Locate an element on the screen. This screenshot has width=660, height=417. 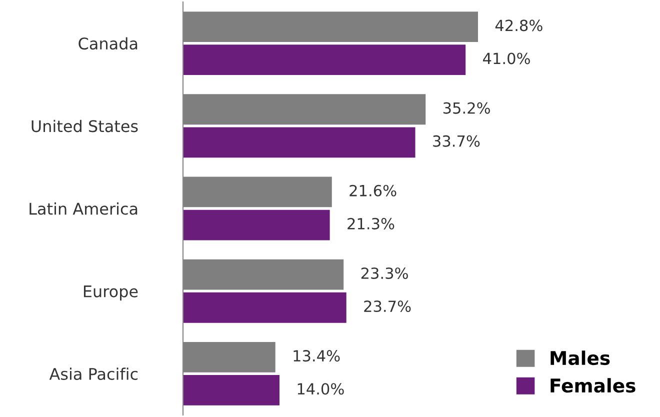
y-tick-label: Canada is located at coordinates (108, 43).